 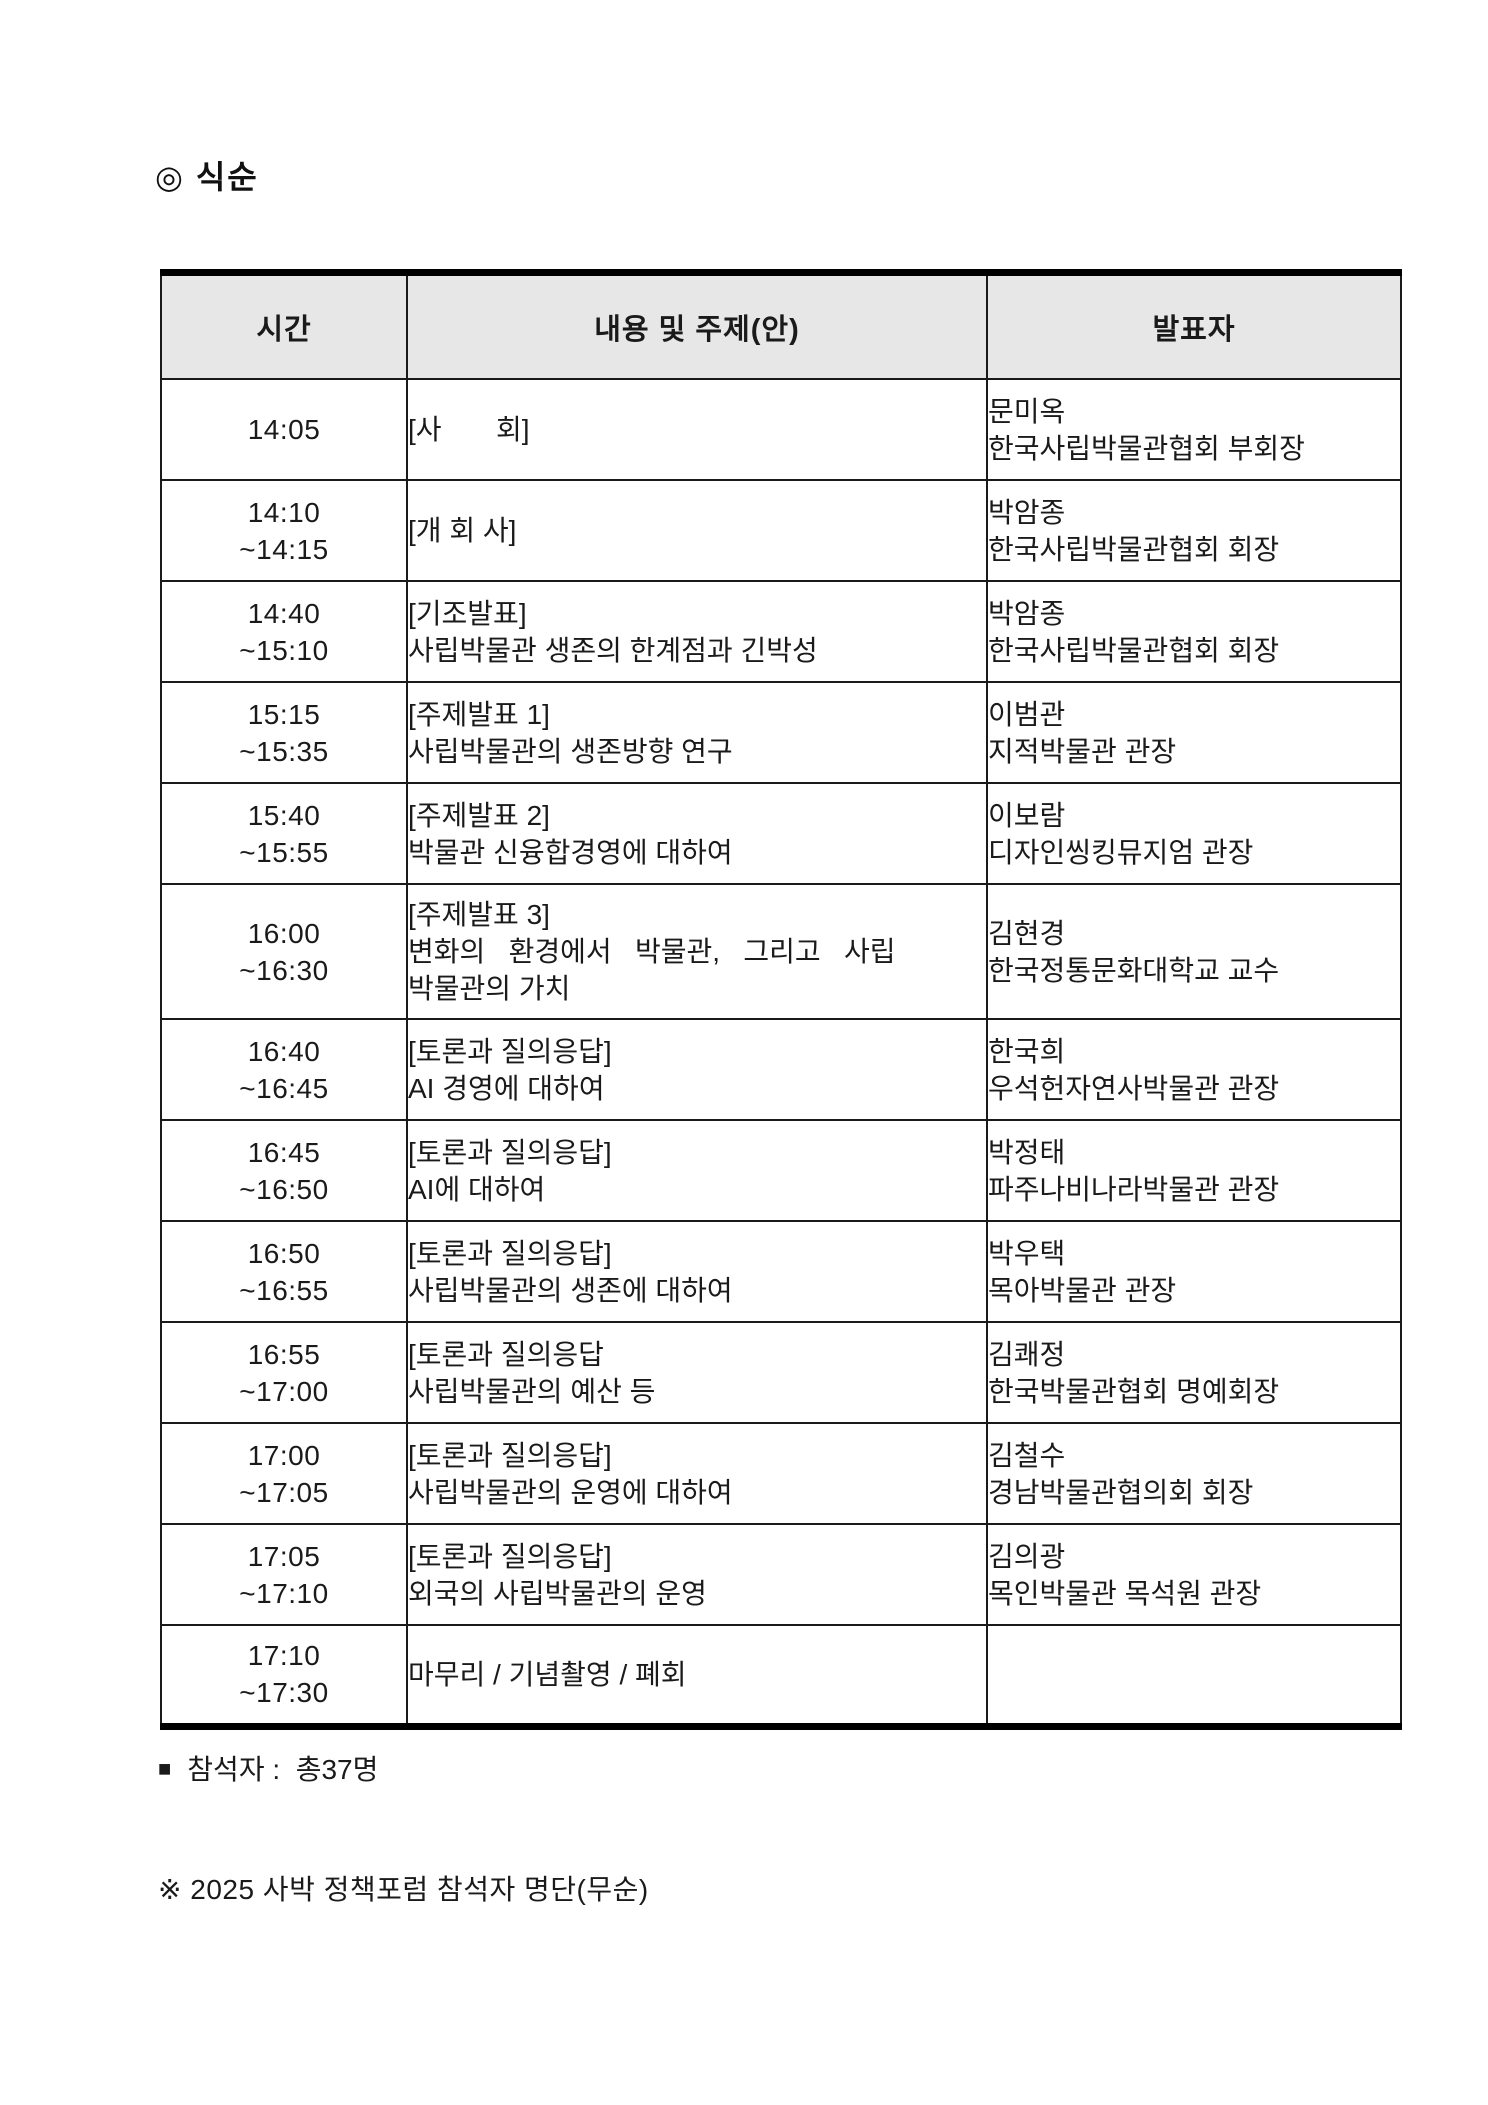 What do you see at coordinates (284, 549) in the screenshot?
I see `time-line: ~14:15` at bounding box center [284, 549].